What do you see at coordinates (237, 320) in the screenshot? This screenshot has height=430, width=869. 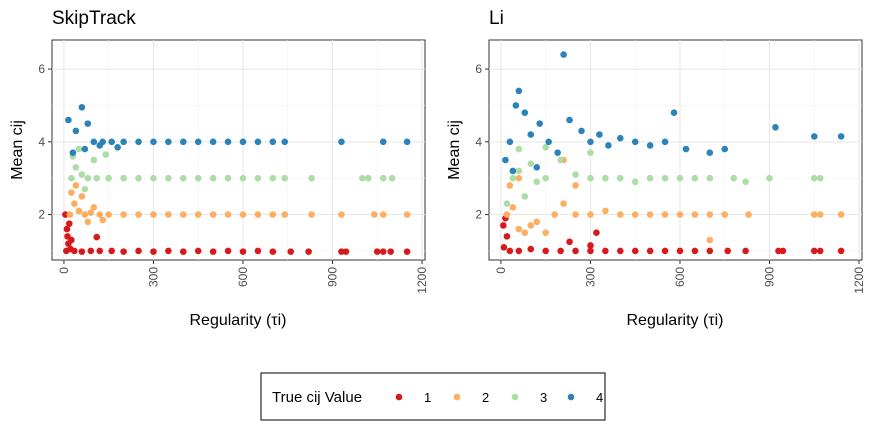 I see `x-axis-title-text-skiptrack: Regularity (τi)` at bounding box center [237, 320].